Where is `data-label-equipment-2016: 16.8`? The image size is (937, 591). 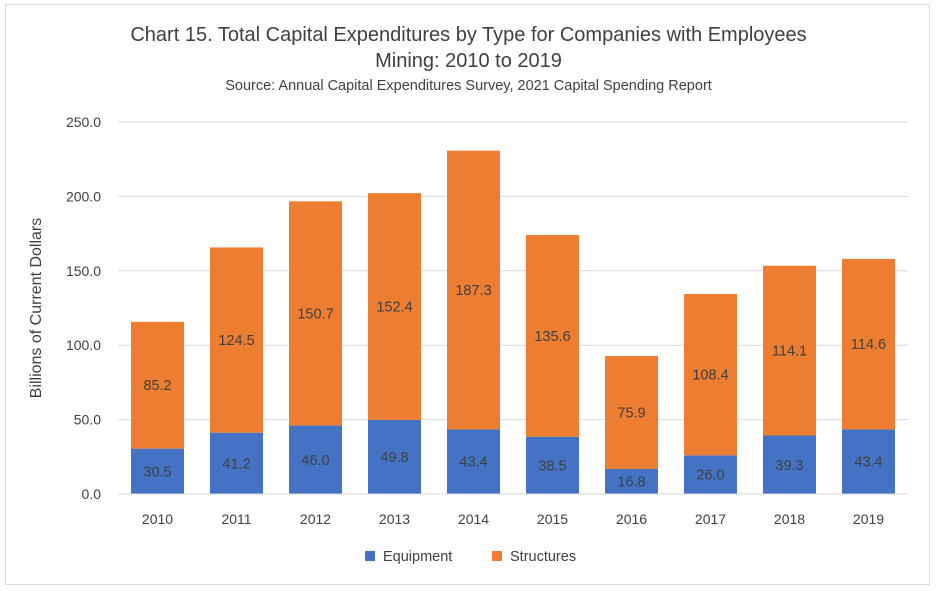
data-label-equipment-2016: 16.8 is located at coordinates (631, 483).